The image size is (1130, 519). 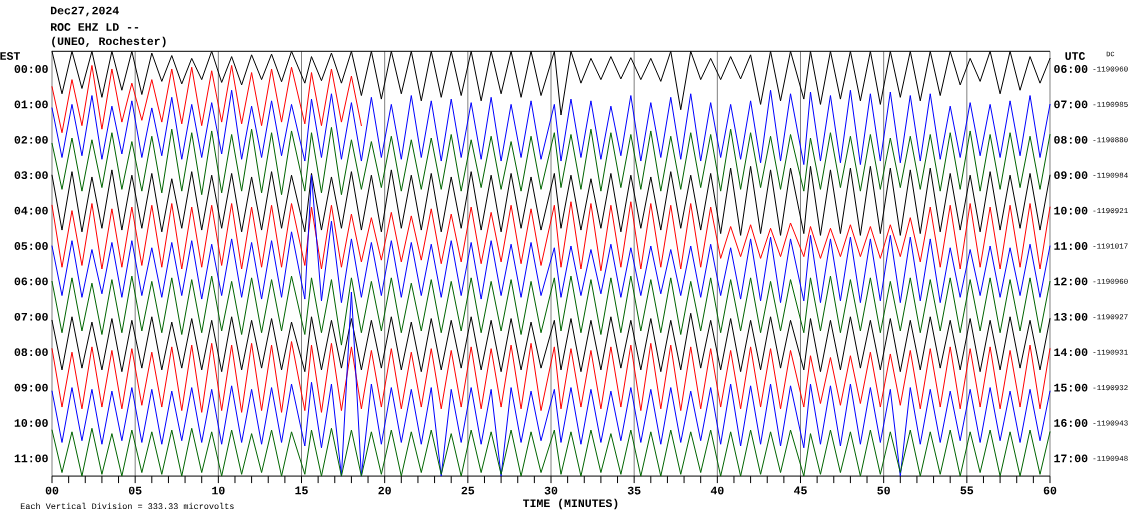 I want to click on x-tick-label: 00, so click(x=52, y=490).